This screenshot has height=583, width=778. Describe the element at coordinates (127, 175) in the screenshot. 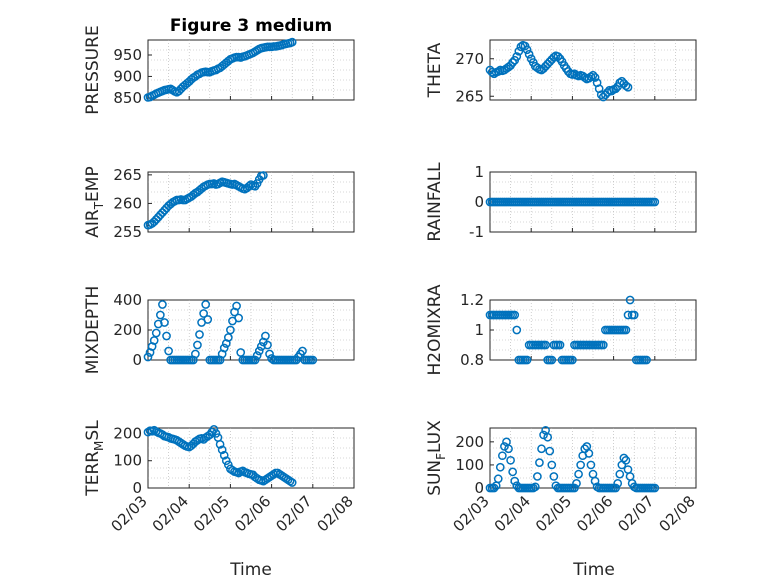

I see `y-tick-label: 265` at that location.